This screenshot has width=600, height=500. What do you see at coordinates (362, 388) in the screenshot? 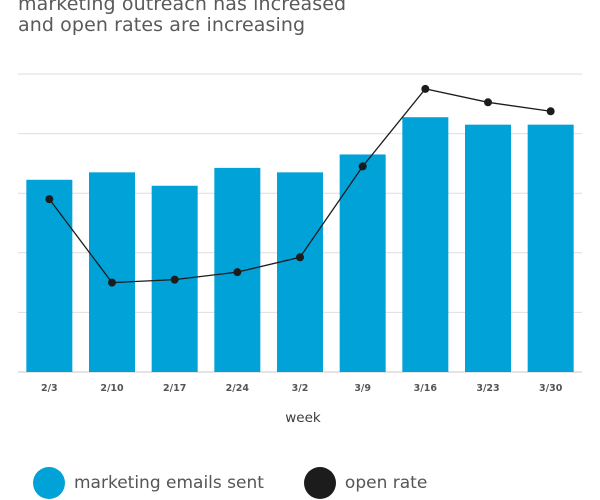
I see `x-tick-label: 3/9` at bounding box center [362, 388].